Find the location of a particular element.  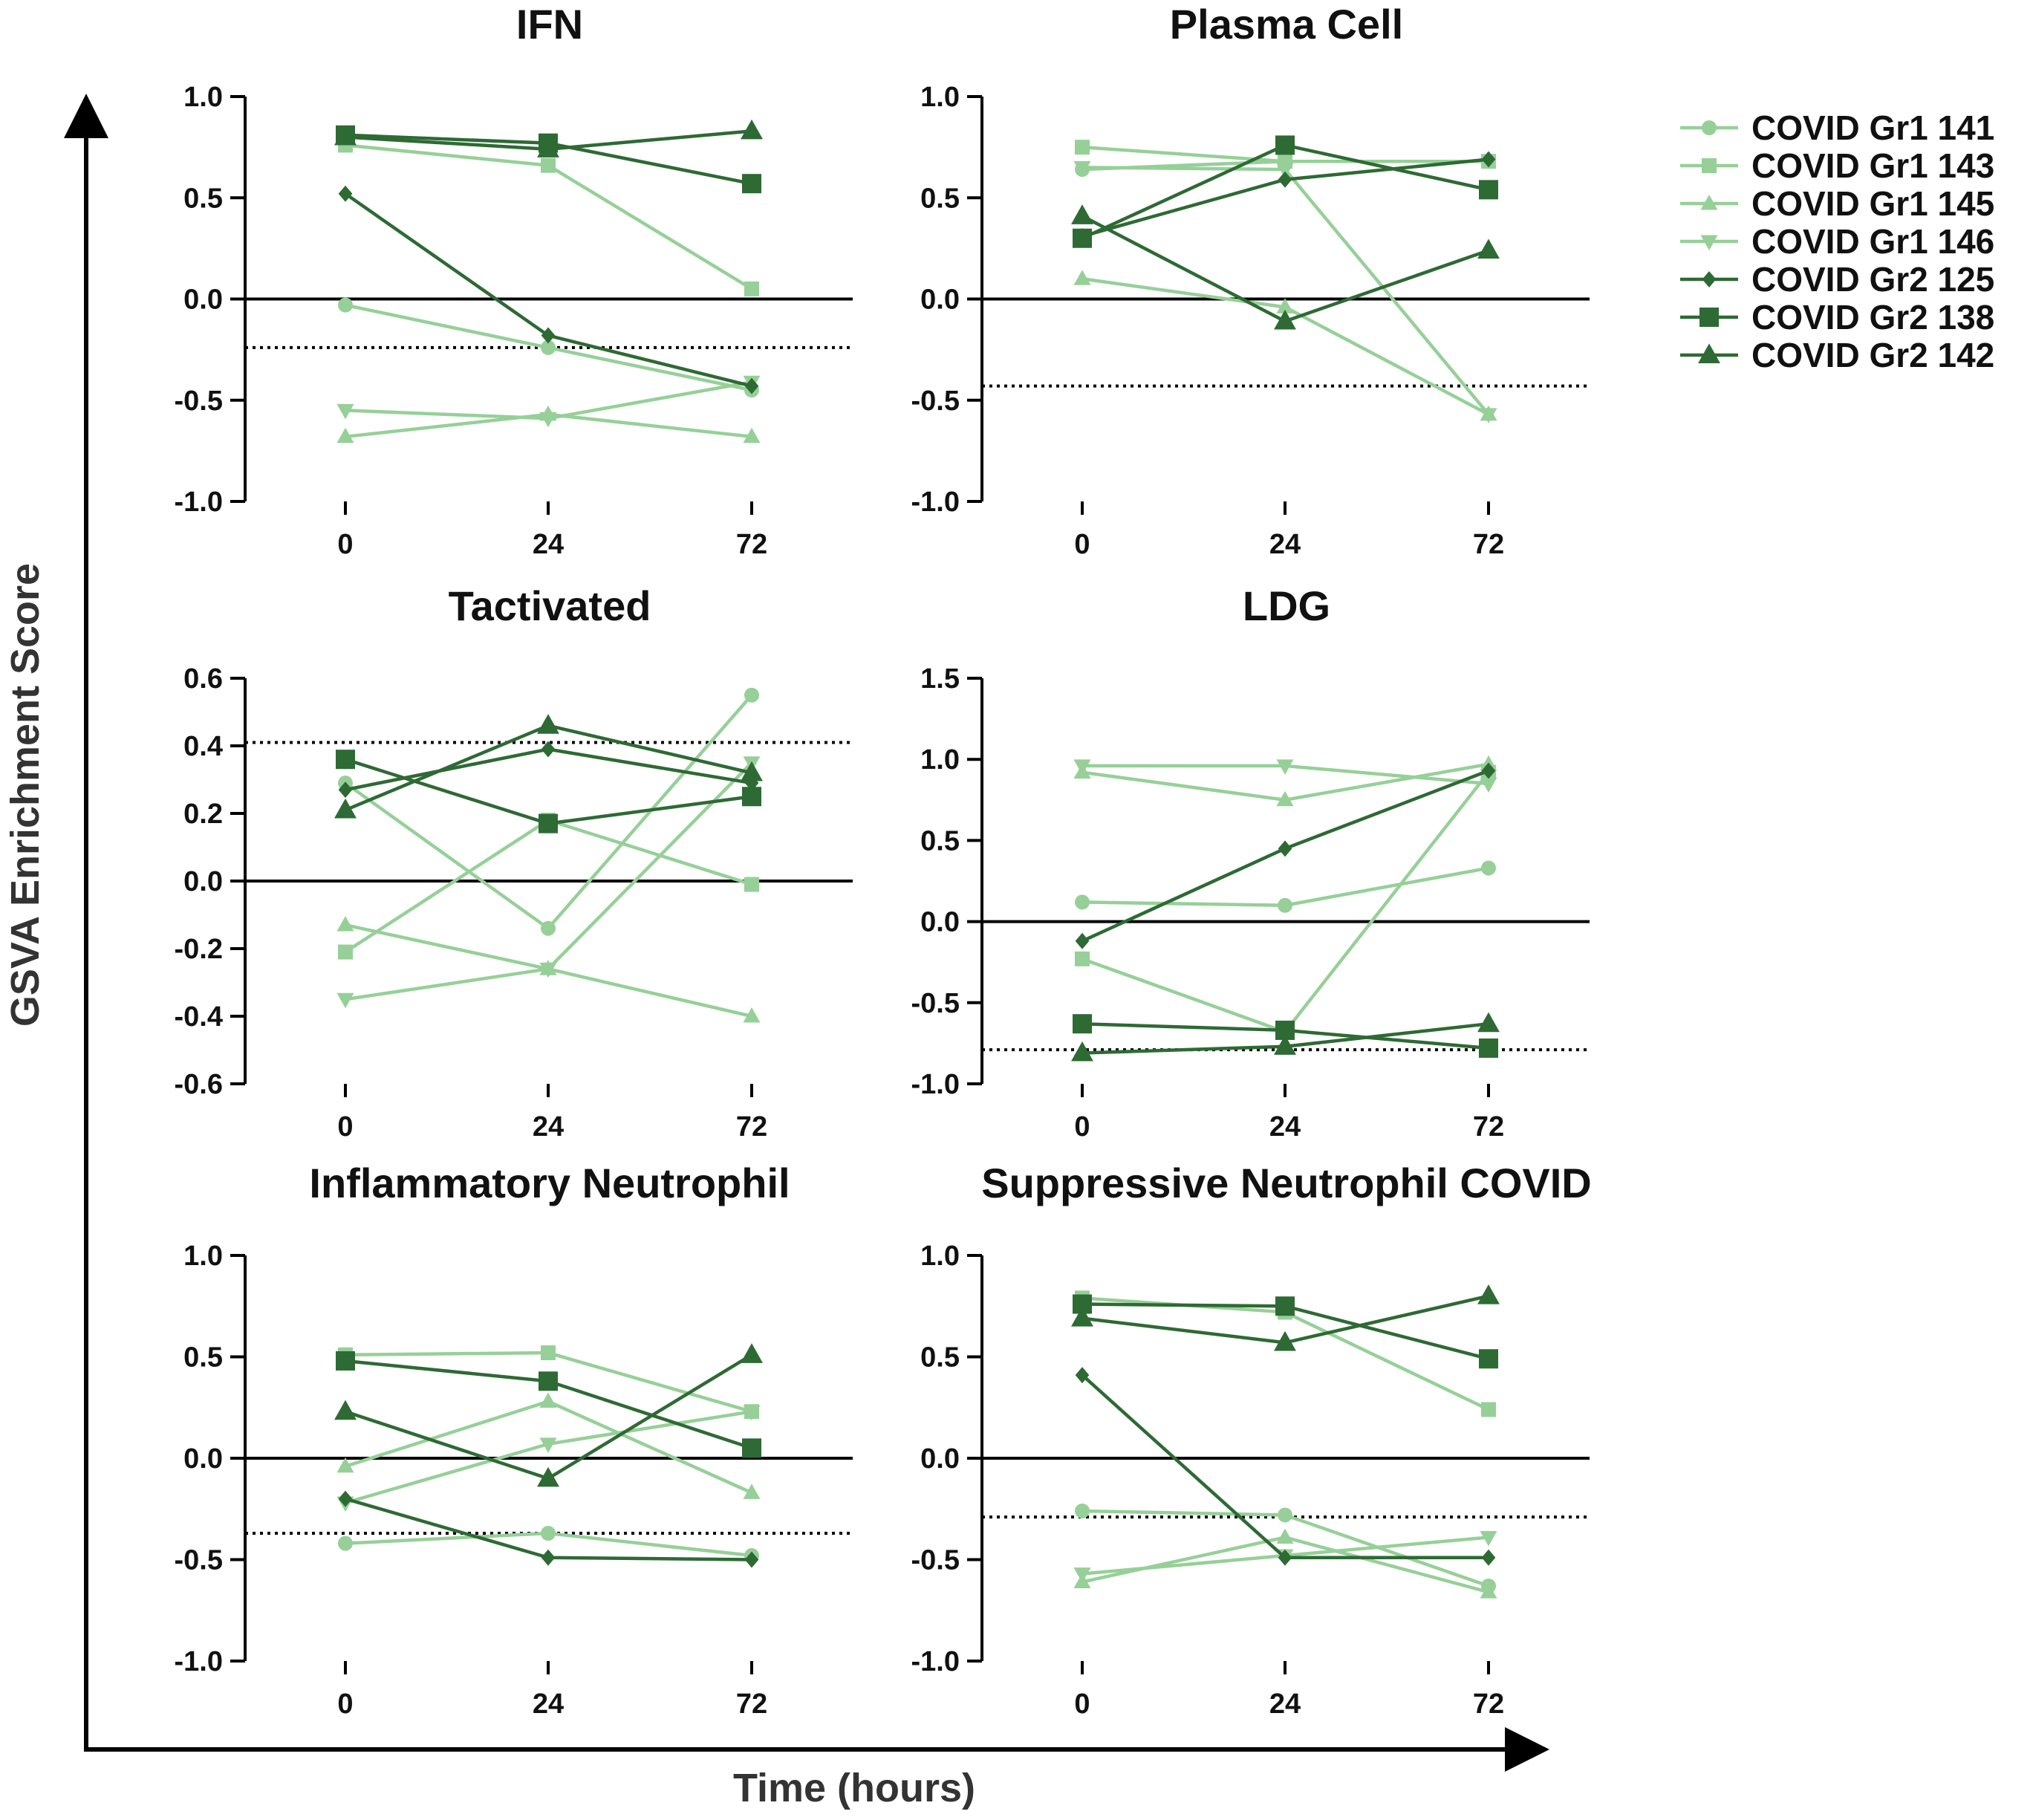

y-tick-label-plasma-cell: 0.5 is located at coordinates (940, 199).